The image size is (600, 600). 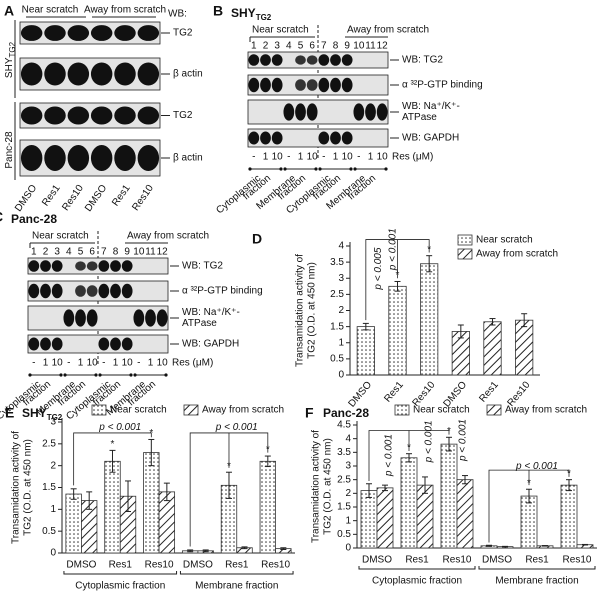 What do you see at coordinates (388, 30) in the screenshot?
I see `label: Away from scratch` at bounding box center [388, 30].